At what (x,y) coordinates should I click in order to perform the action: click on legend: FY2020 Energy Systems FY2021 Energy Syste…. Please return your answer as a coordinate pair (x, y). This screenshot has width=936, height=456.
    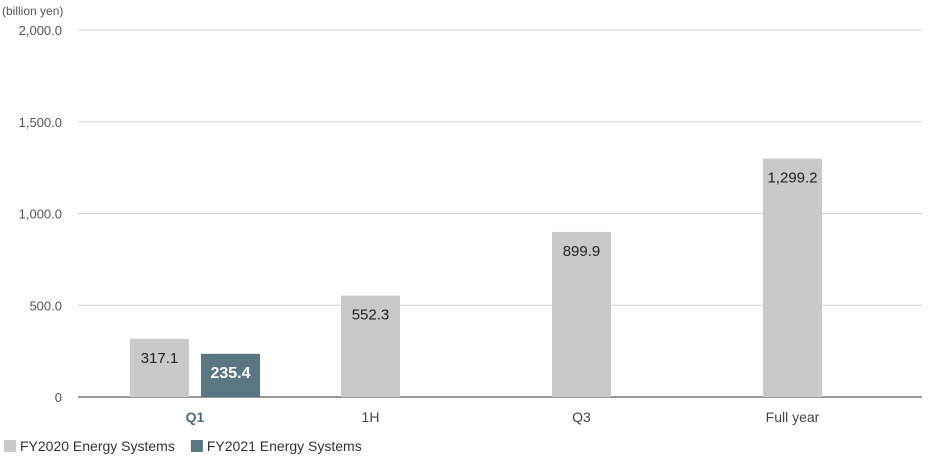
    Looking at the image, I should click on (183, 446).